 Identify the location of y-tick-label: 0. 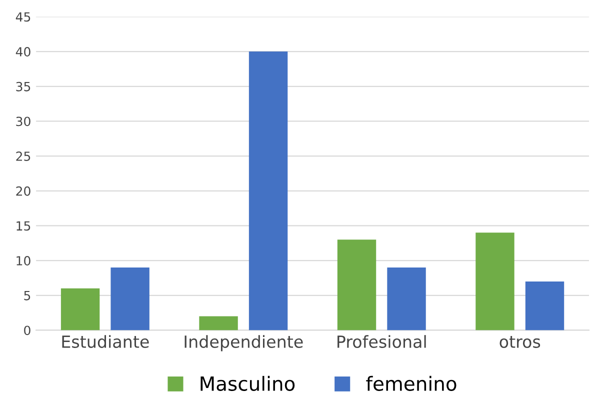
(27, 331).